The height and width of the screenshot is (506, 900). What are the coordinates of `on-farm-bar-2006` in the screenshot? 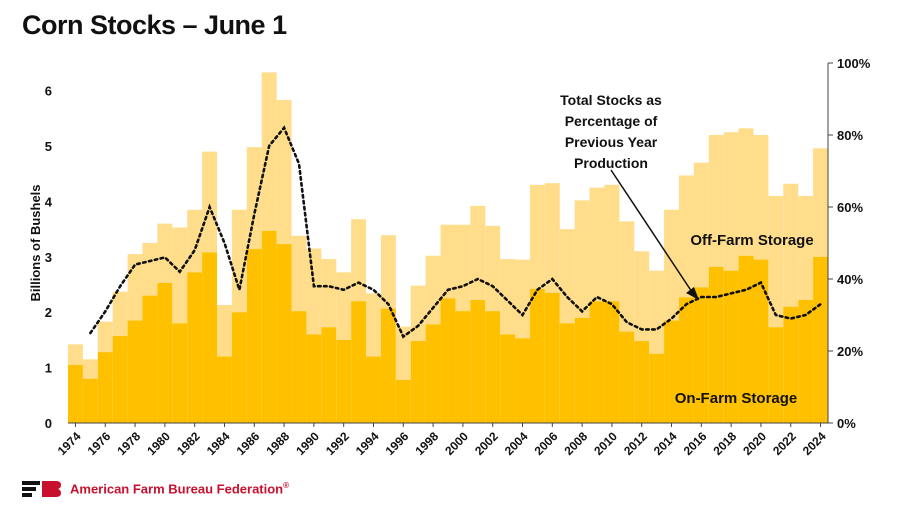 It's located at (552, 357).